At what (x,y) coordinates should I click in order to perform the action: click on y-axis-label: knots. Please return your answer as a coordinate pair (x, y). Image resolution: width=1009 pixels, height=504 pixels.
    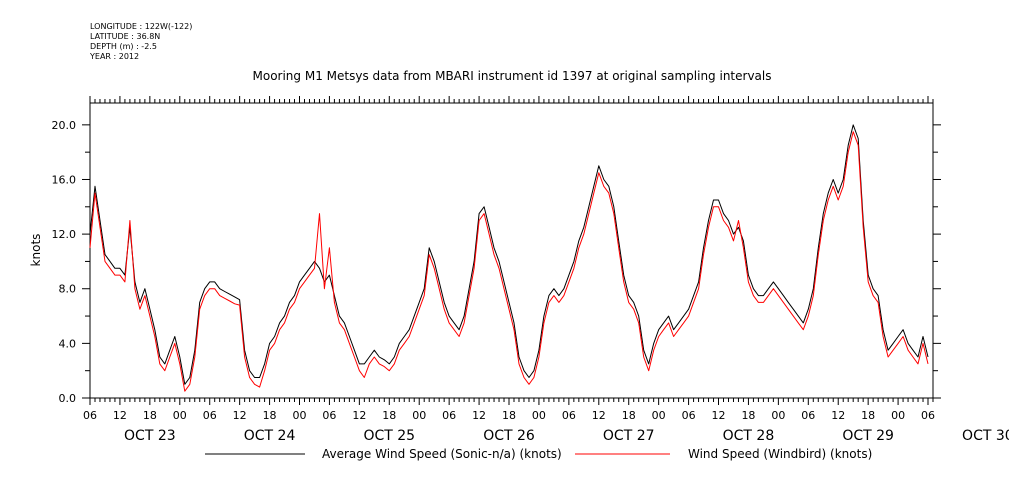
    Looking at the image, I should click on (36, 250).